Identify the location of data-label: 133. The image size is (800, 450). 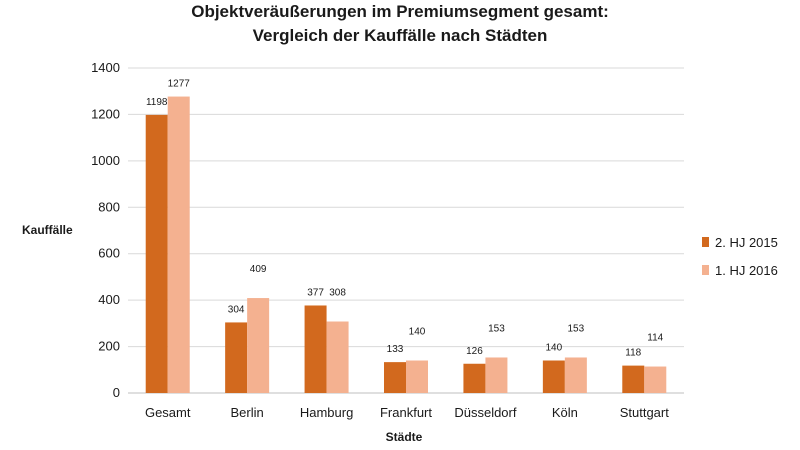
(395, 349).